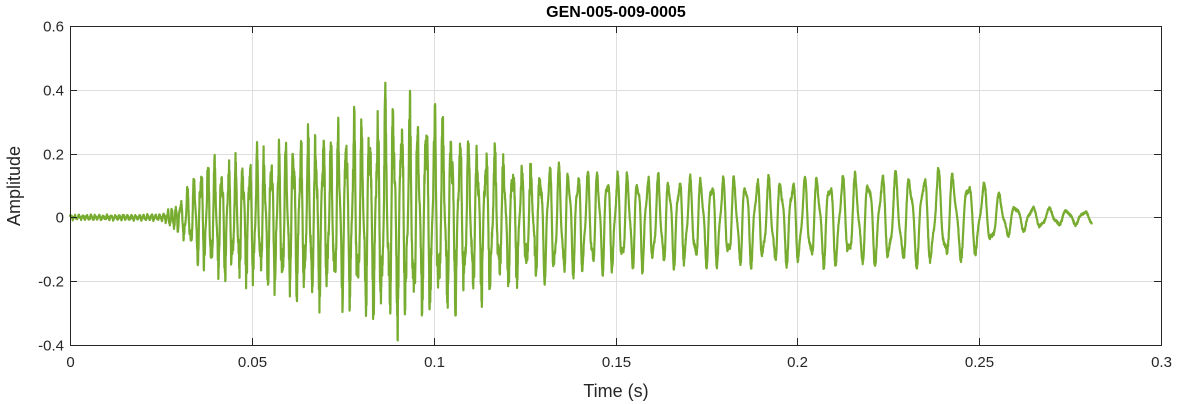 This screenshot has height=404, width=1177. Describe the element at coordinates (14, 186) in the screenshot. I see `y-axis-label: Amplitude` at that location.